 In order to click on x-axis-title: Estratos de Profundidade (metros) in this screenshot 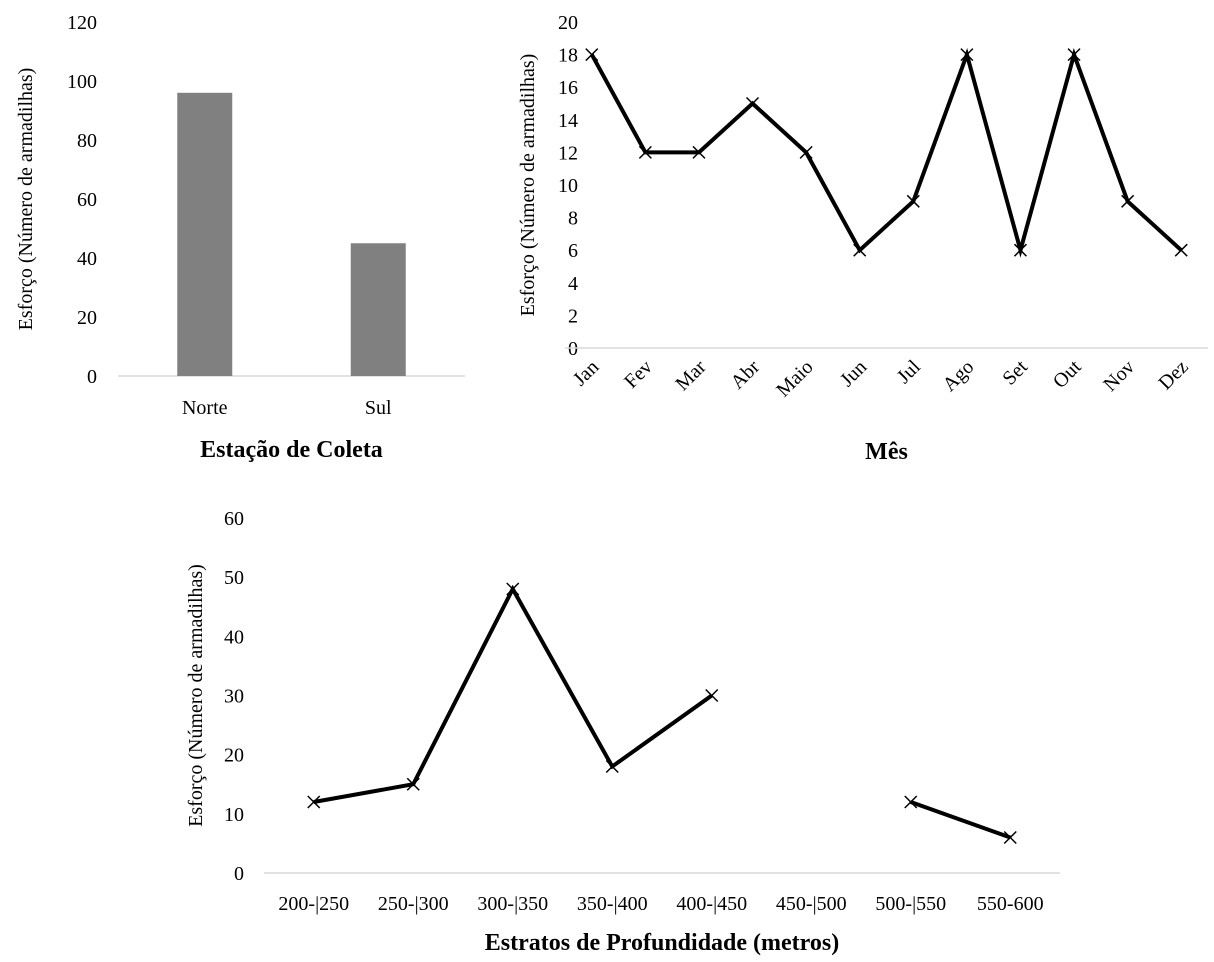, I will do `click(662, 943)`.